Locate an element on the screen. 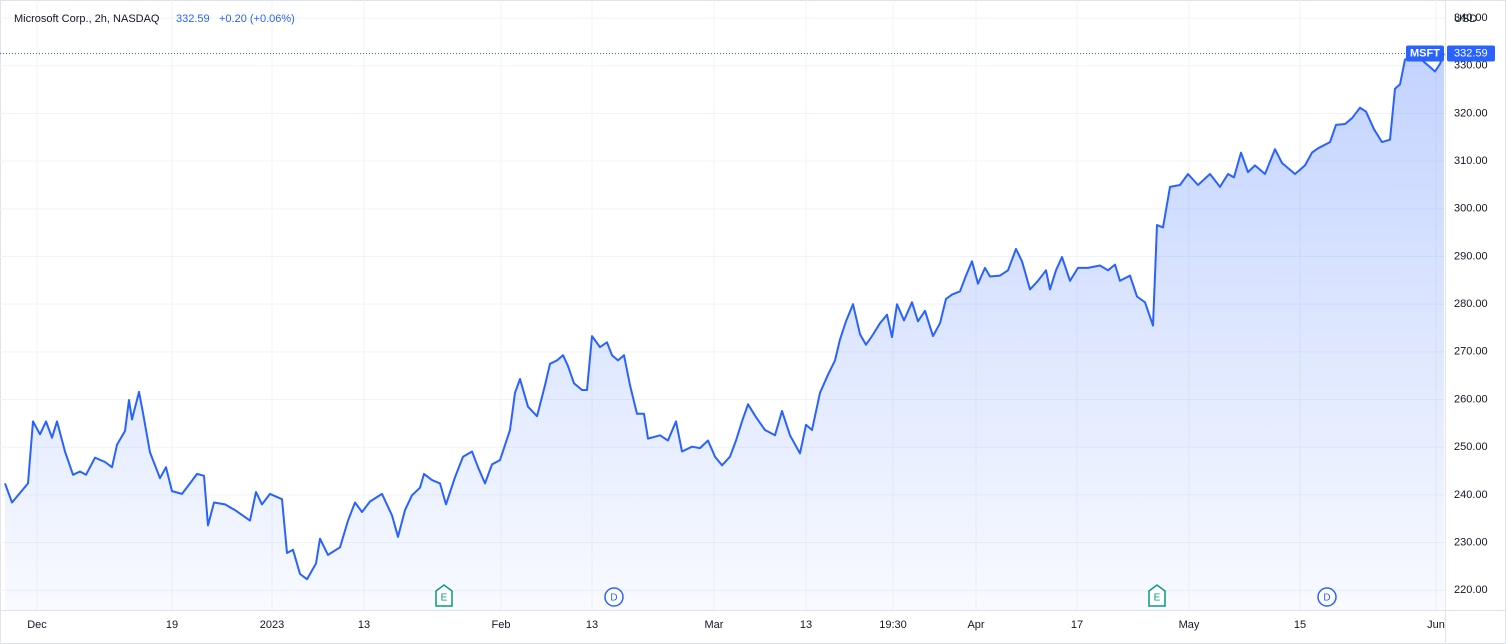 This screenshot has width=1506, height=644. y-tick-label: 230.00 is located at coordinates (1471, 542).